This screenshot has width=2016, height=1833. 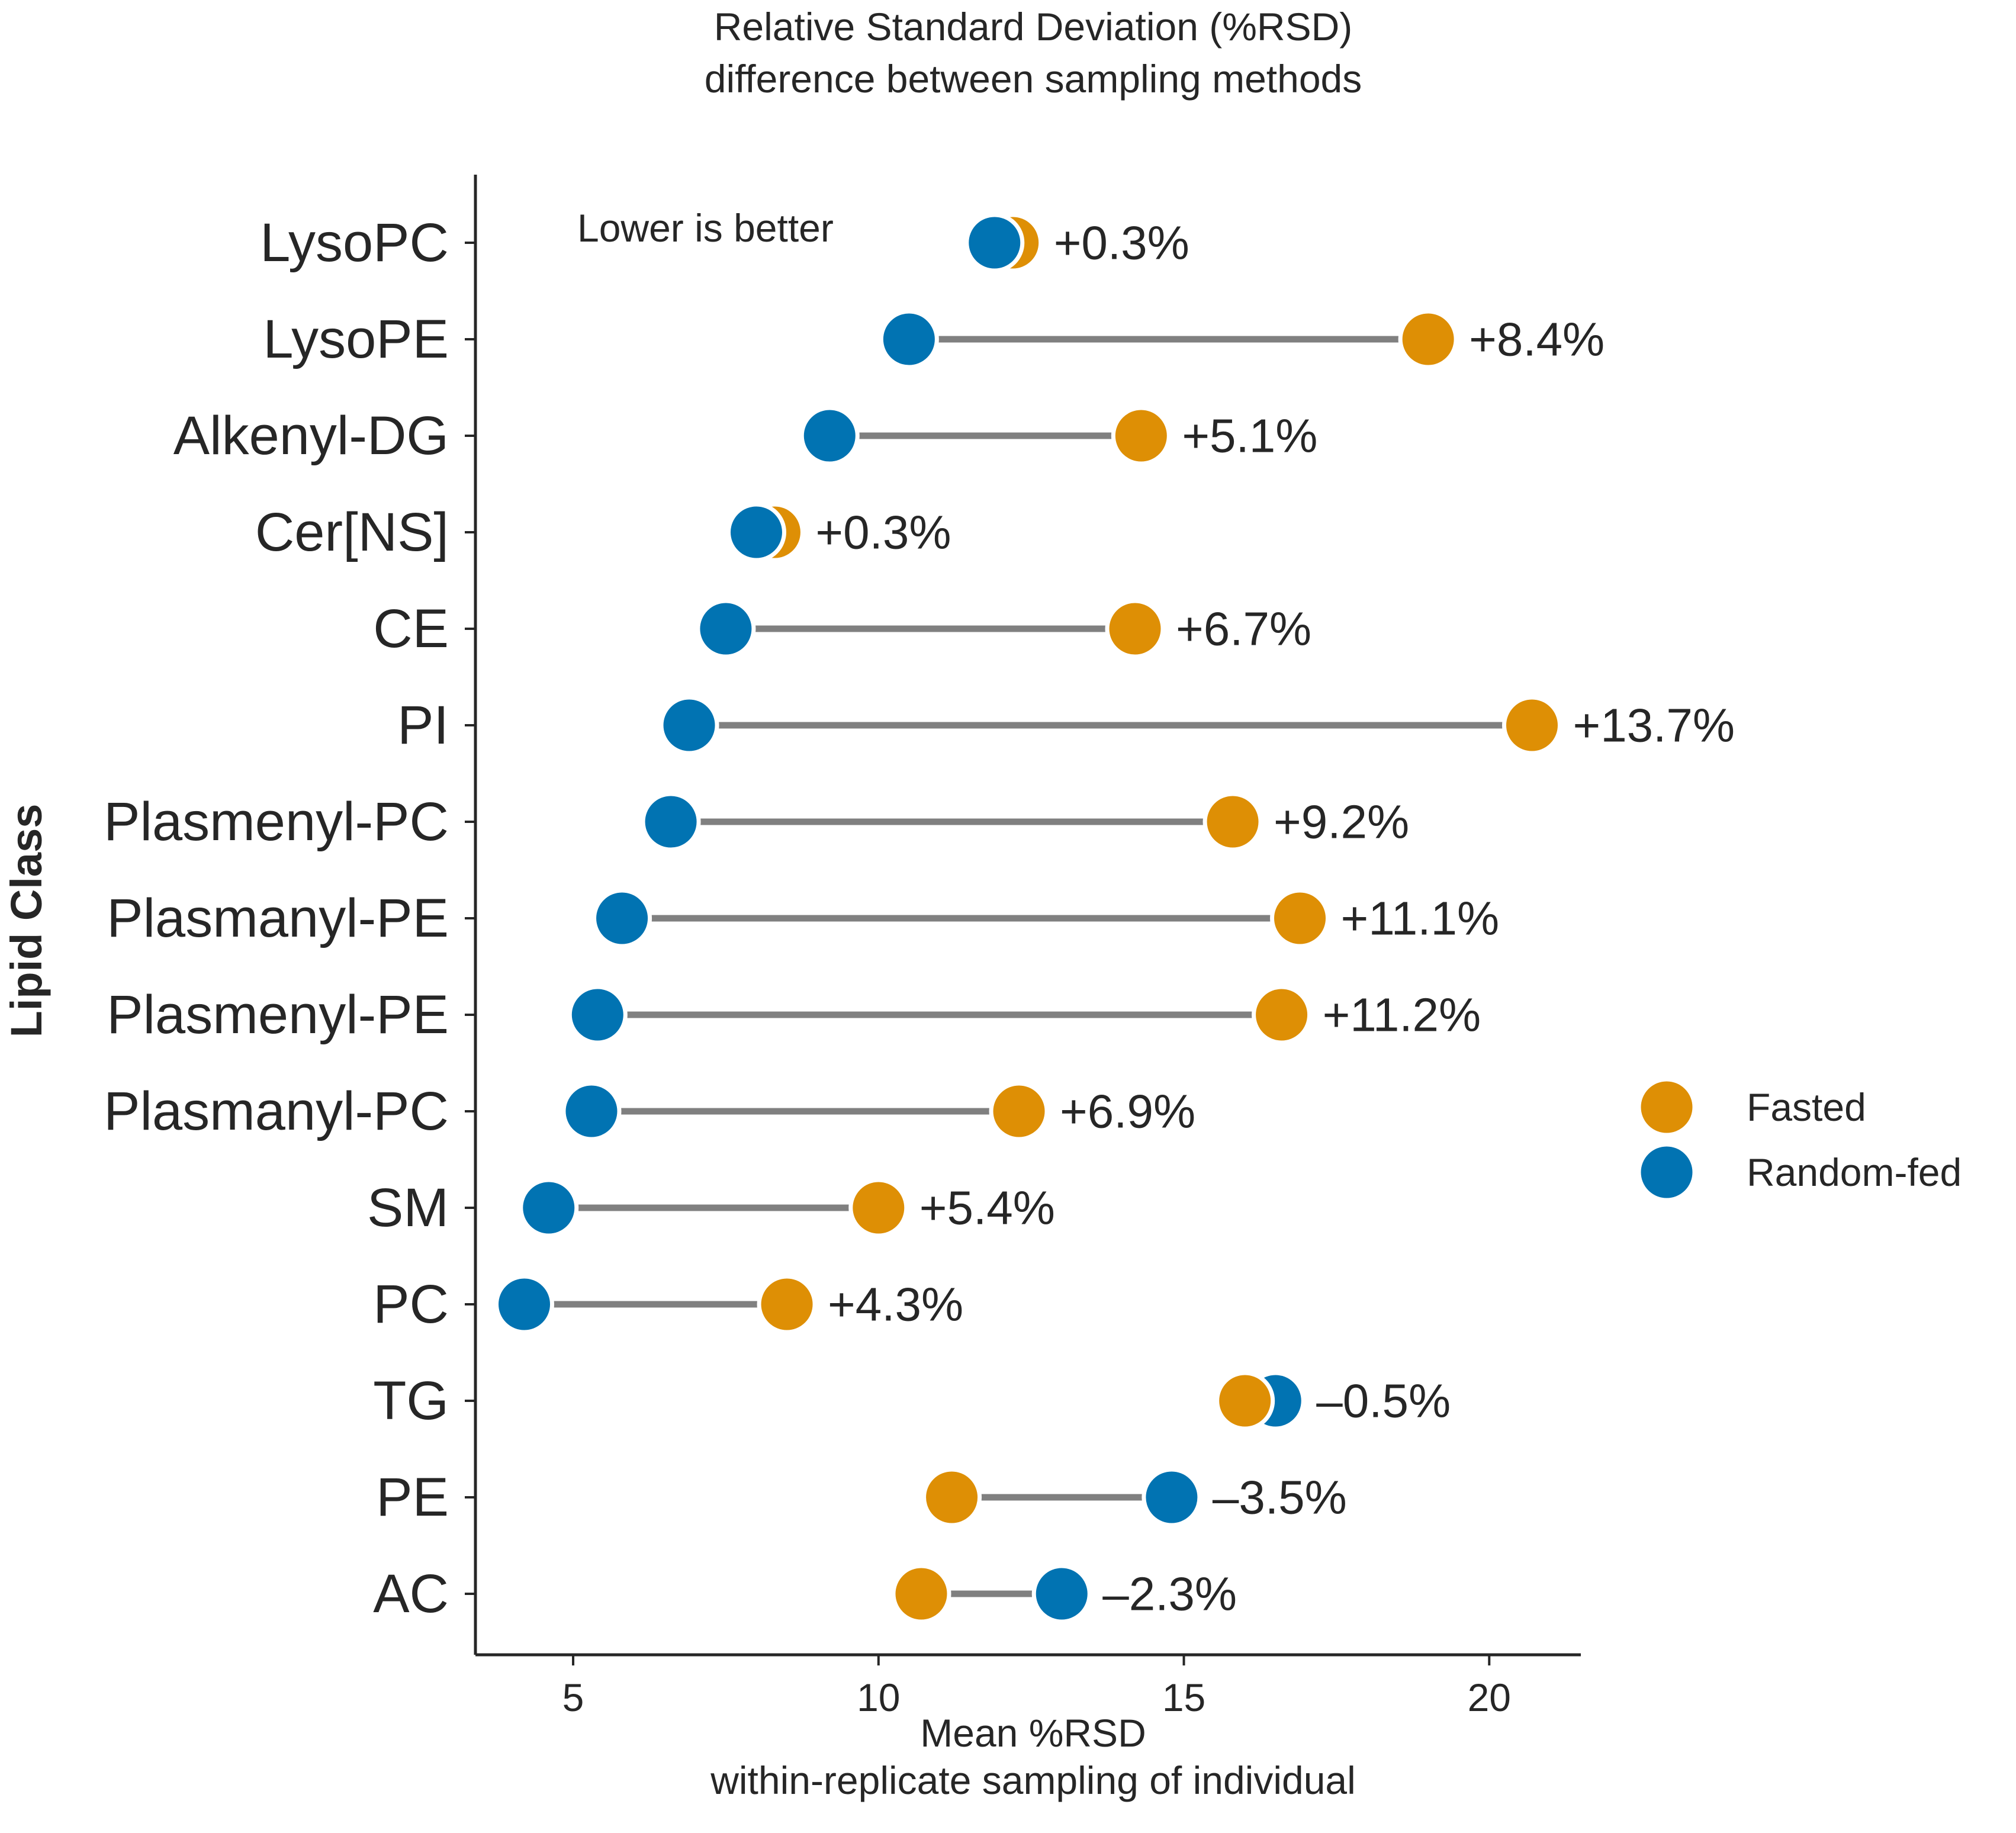 I want to click on difference-label: +8.4%, so click(x=1537, y=340).